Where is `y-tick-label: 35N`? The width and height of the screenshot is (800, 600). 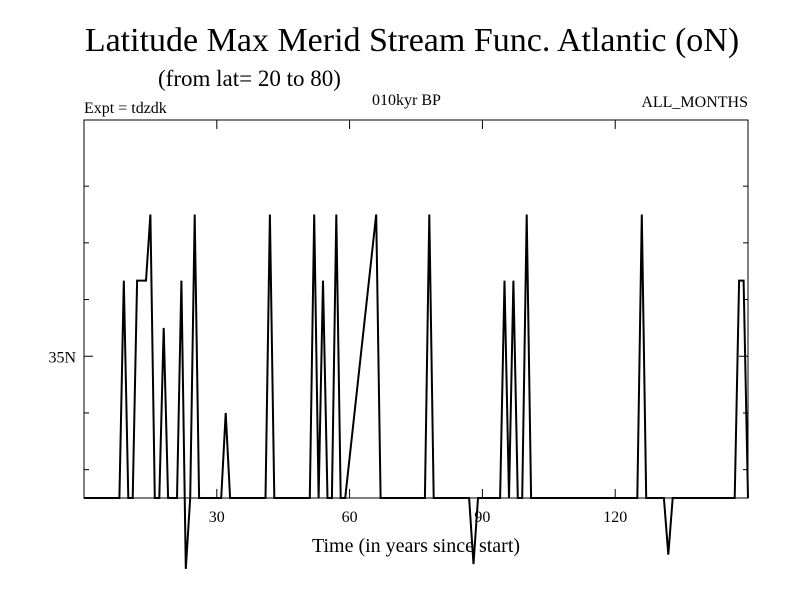 y-tick-label: 35N is located at coordinates (62, 357).